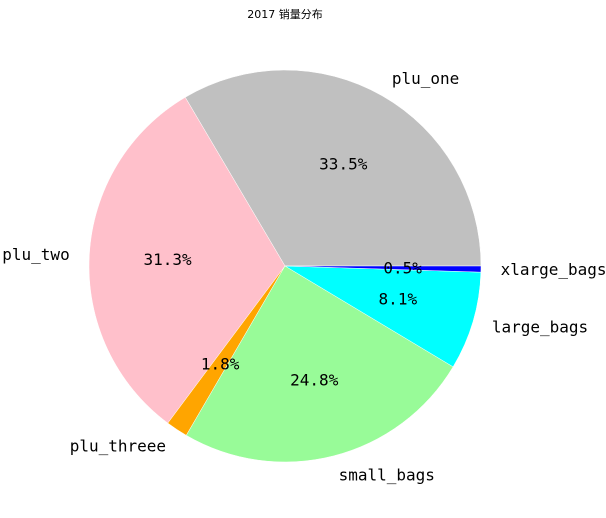  Describe the element at coordinates (314, 379) in the screenshot. I see `pct-label-small-bags: 24.8%` at that location.